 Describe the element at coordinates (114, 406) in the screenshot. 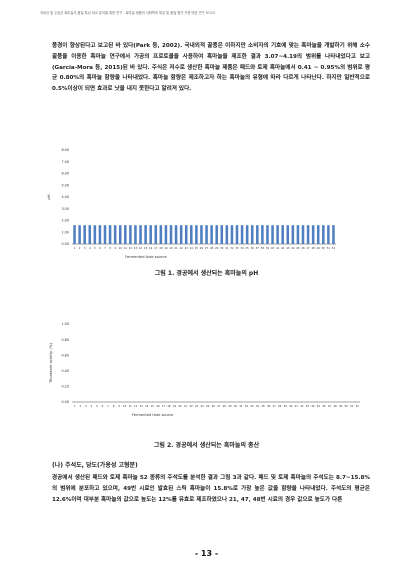

I see `x-tick-label: 8` at that location.